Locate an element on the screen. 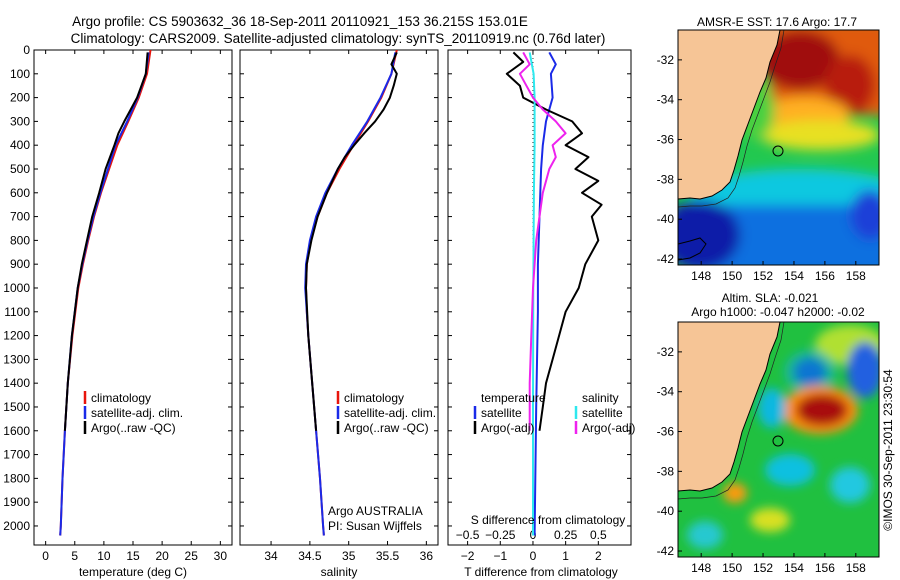 The width and height of the screenshot is (900, 580). ytick-label: 0 is located at coordinates (26, 50).